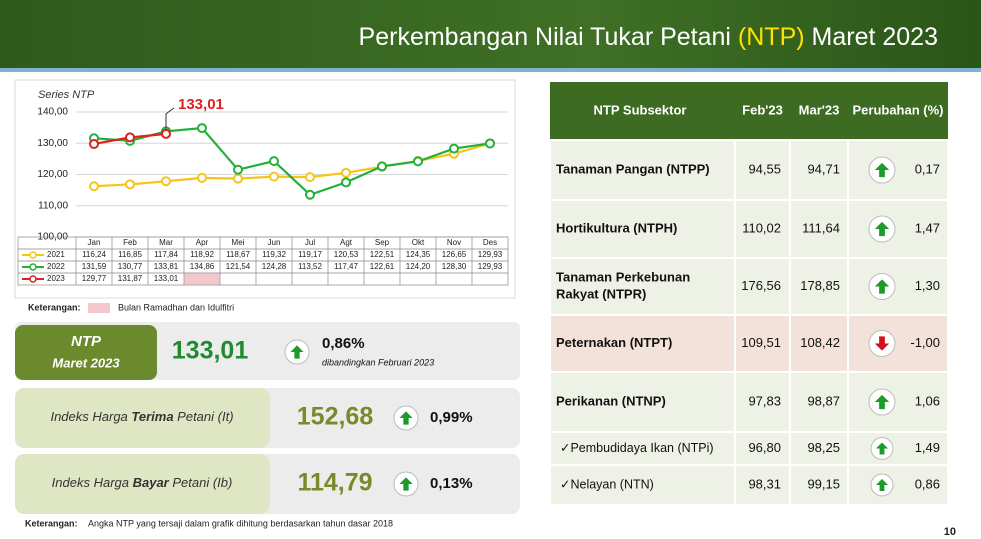  I want to click on value-label: 129,77, so click(94, 278).